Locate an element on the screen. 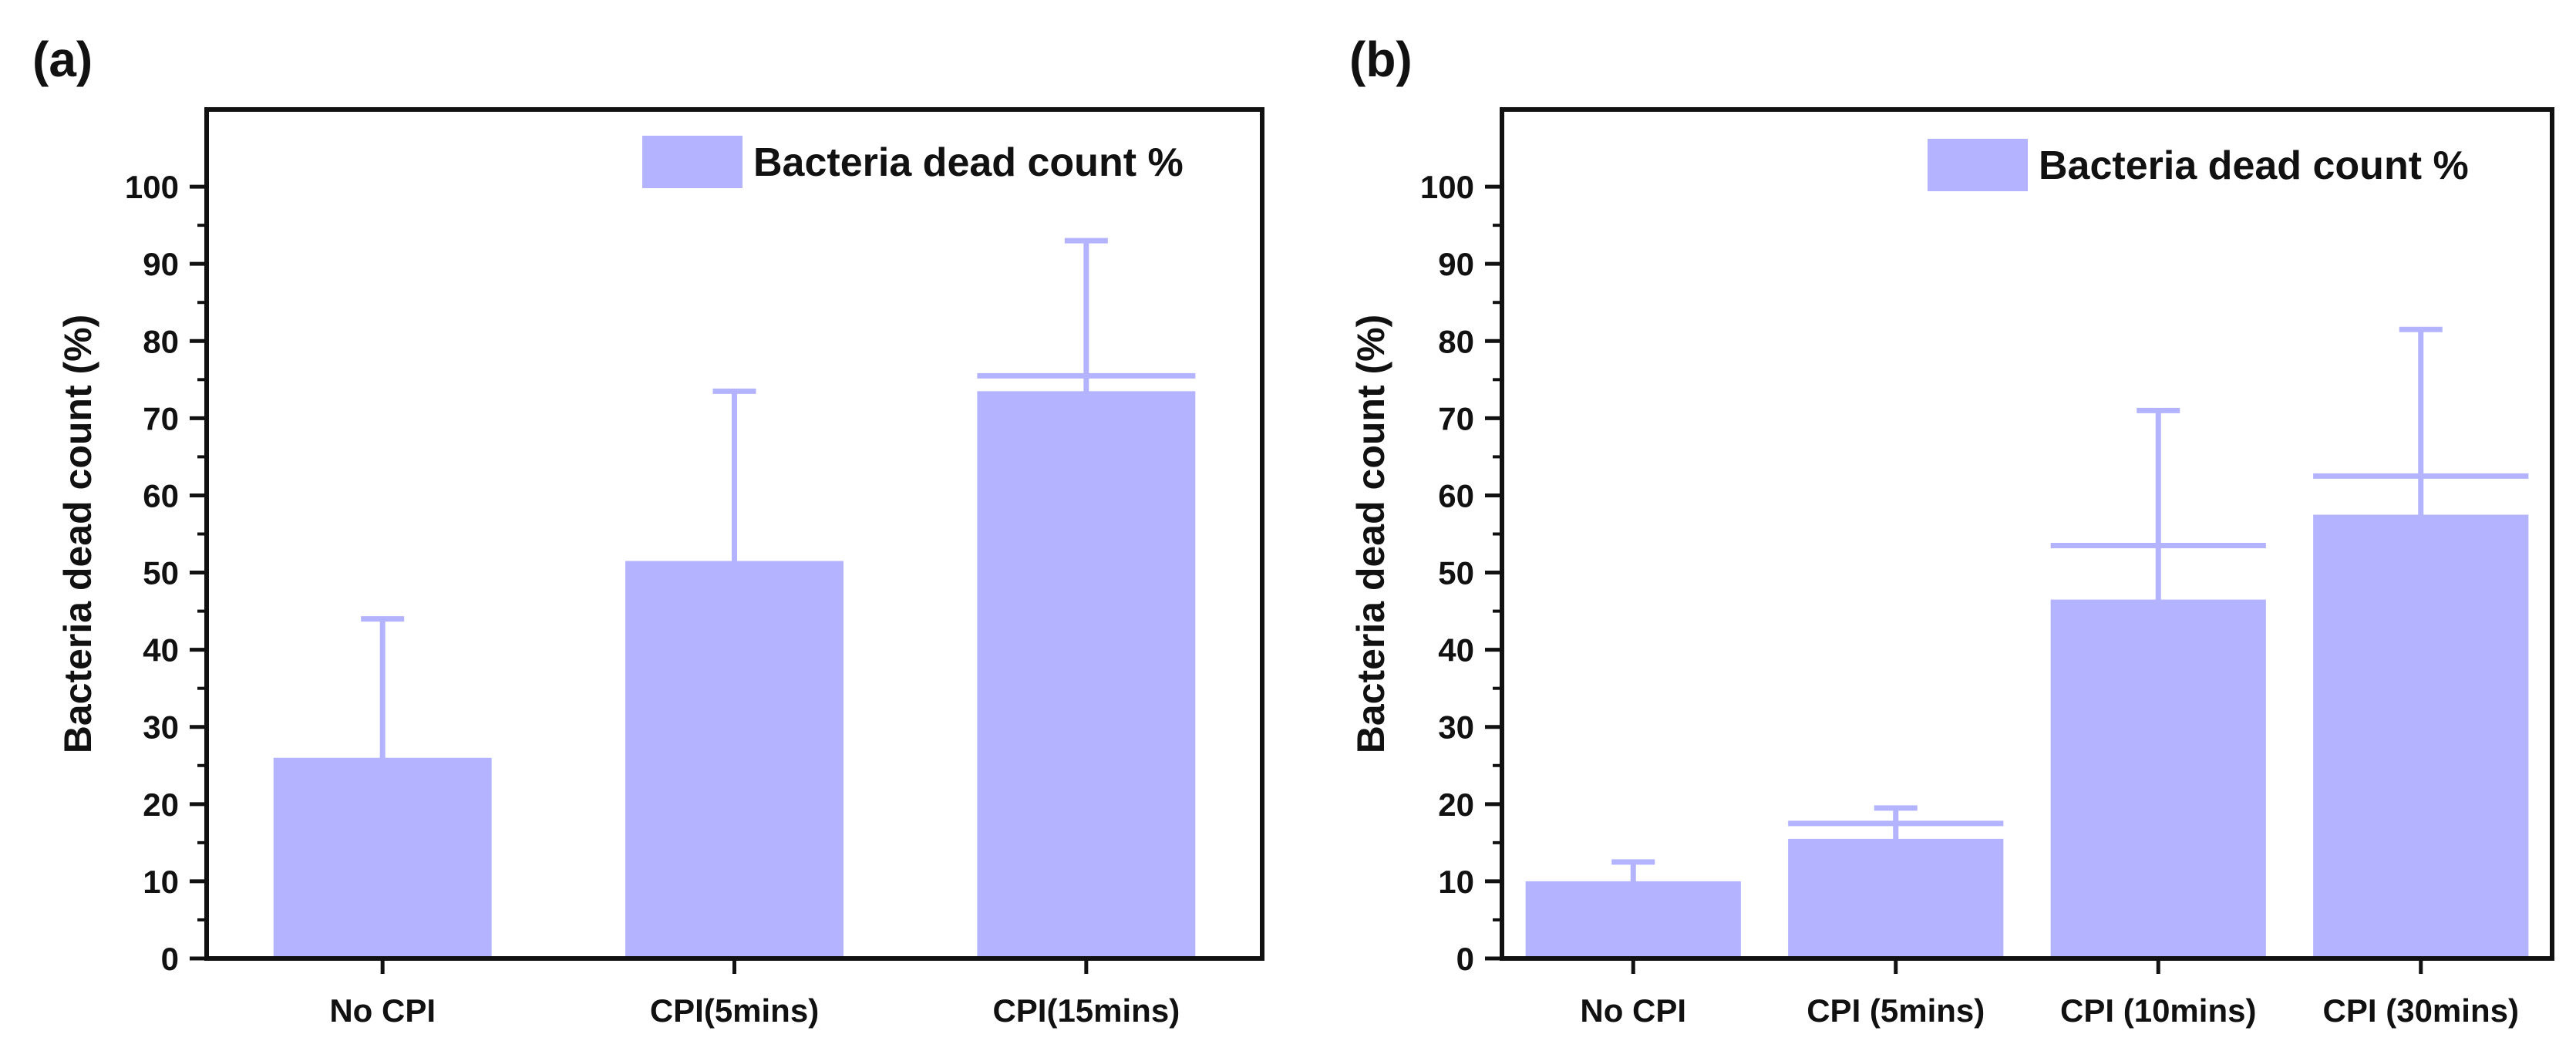  x-tick-label: CPI (30mins) is located at coordinates (2421, 1010).